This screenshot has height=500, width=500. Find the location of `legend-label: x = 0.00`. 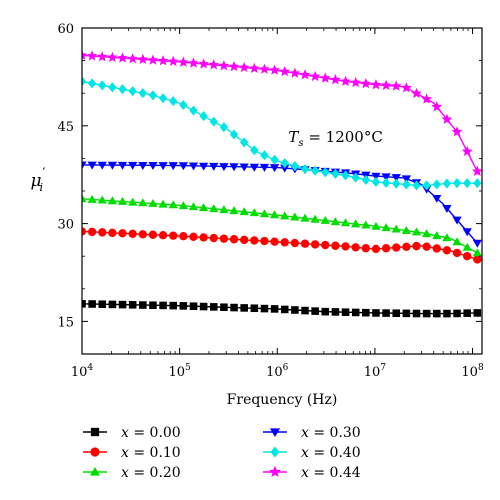

legend-label: x = 0.00 is located at coordinates (151, 433).